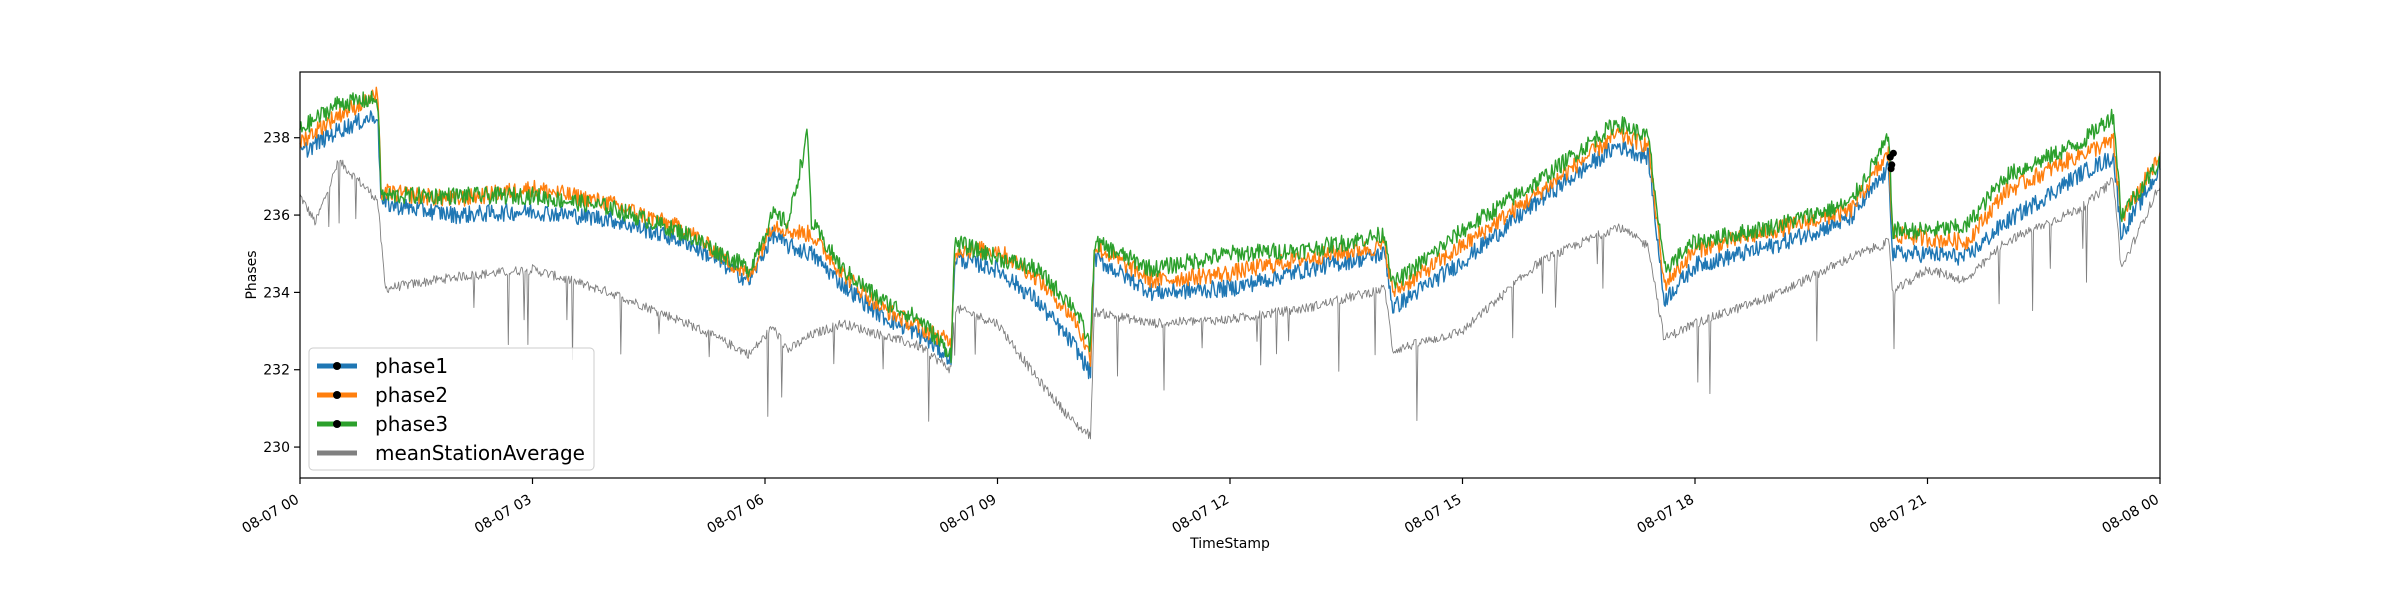 The height and width of the screenshot is (600, 2400). I want to click on legend-marker-phase2, so click(337, 395).